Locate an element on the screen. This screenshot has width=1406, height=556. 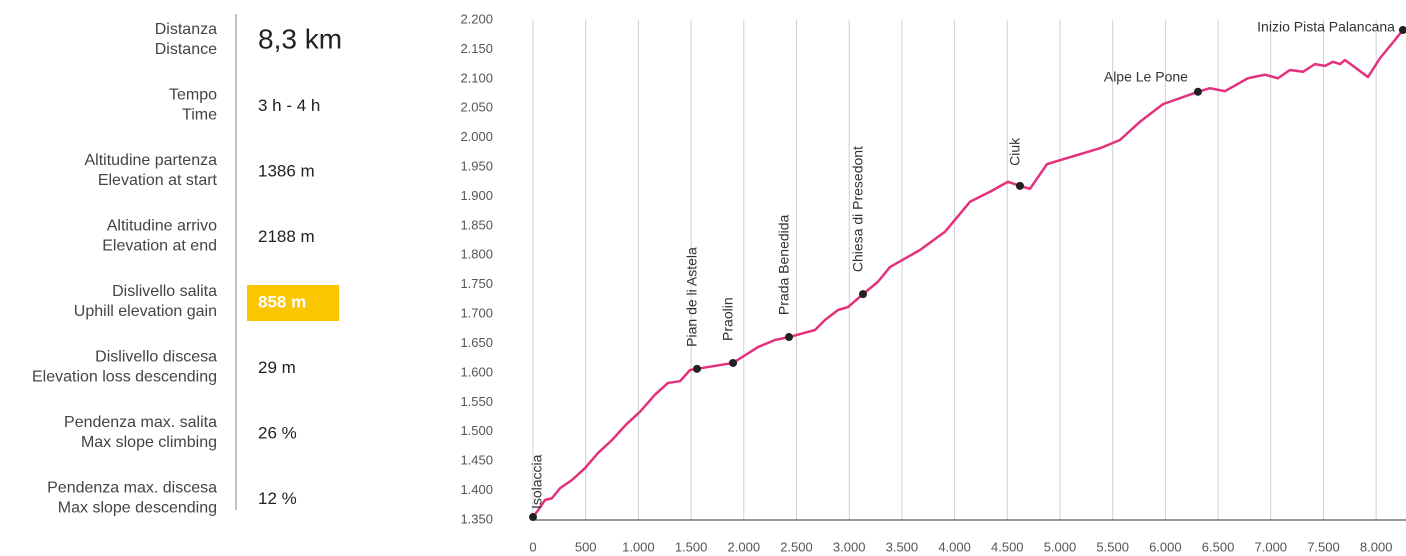
y-tick-label: 1.950 is located at coordinates (476, 165).